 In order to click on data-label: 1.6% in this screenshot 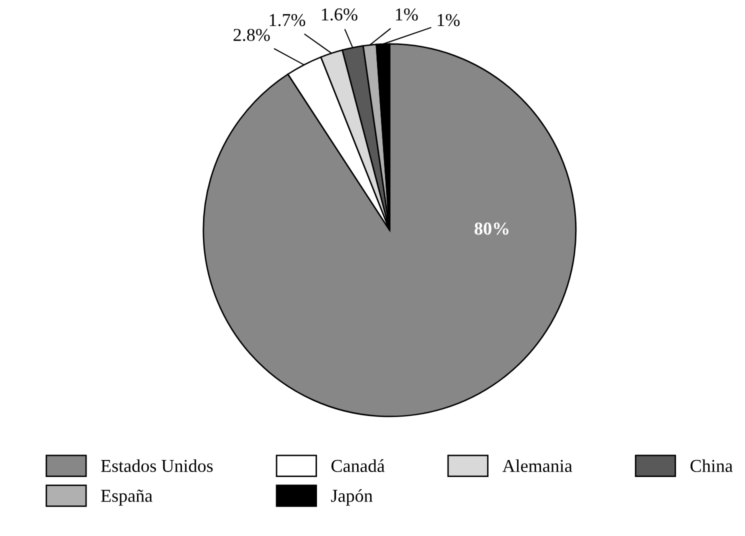, I will do `click(340, 14)`.